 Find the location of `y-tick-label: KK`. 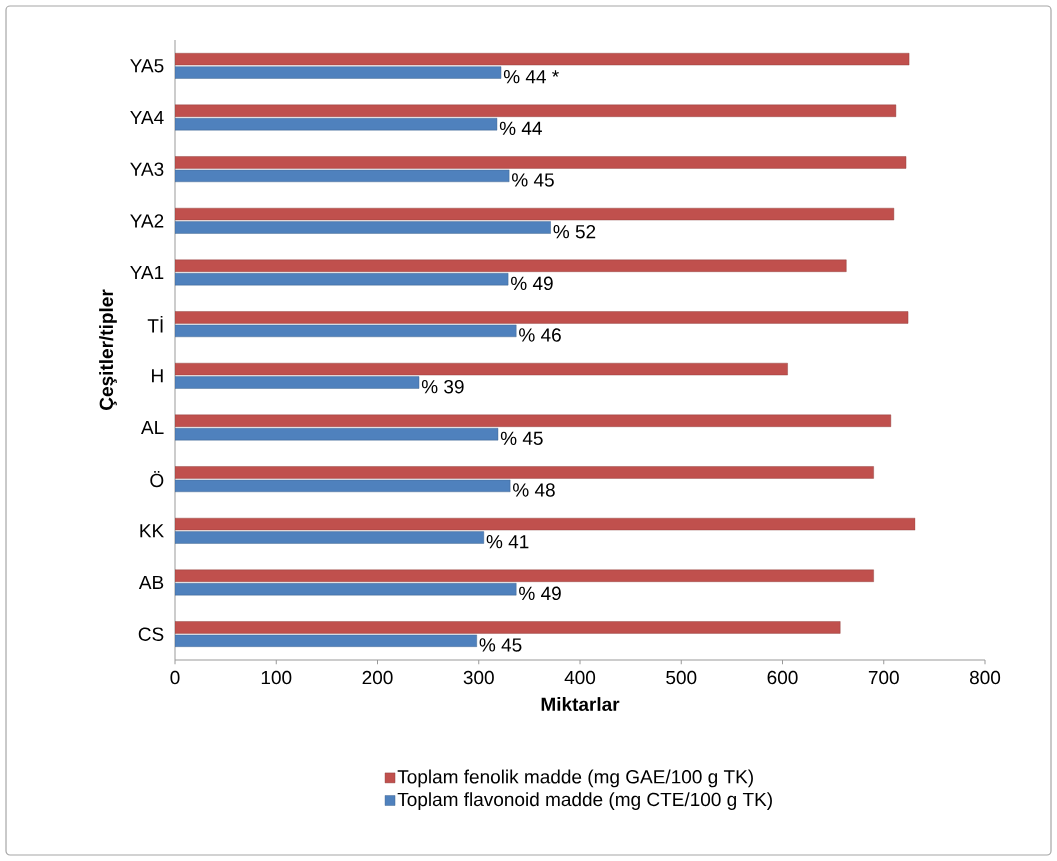

y-tick-label: KK is located at coordinates (152, 531).